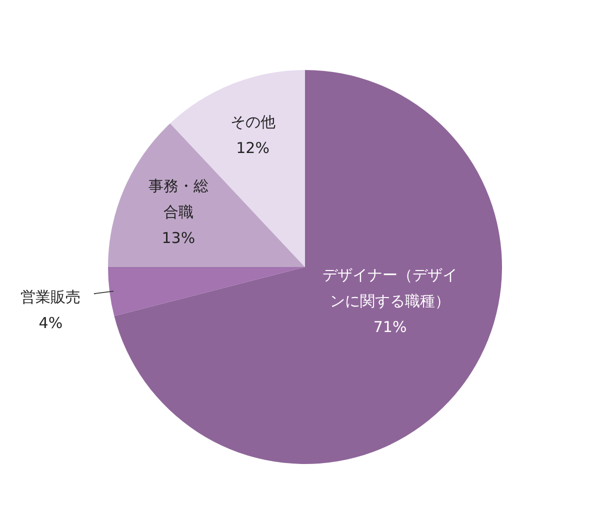  I want to click on data-label: 12%, so click(252, 149).